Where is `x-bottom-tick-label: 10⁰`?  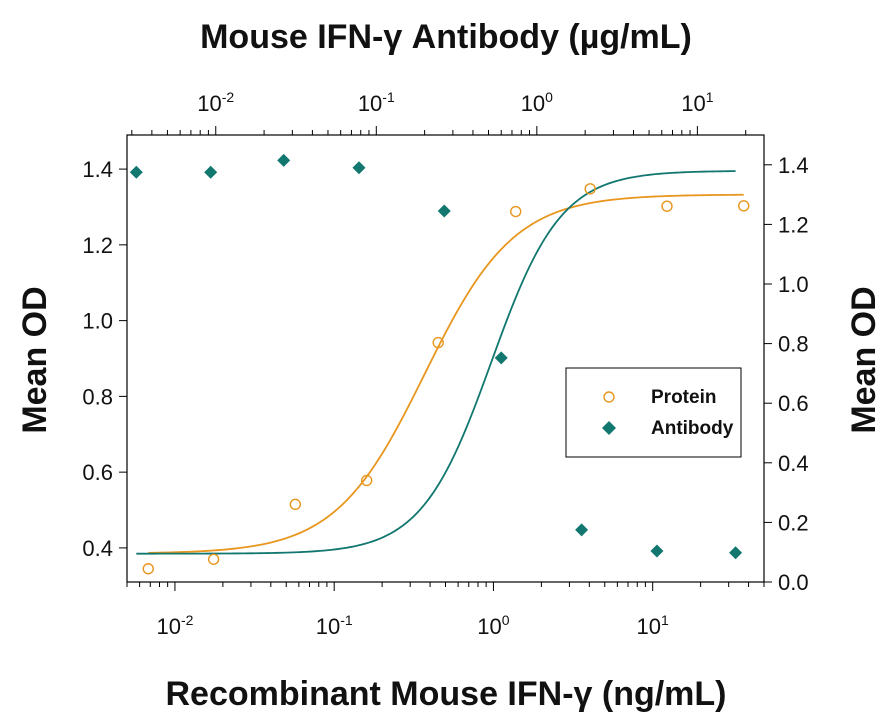 x-bottom-tick-label: 10⁰ is located at coordinates (493, 625).